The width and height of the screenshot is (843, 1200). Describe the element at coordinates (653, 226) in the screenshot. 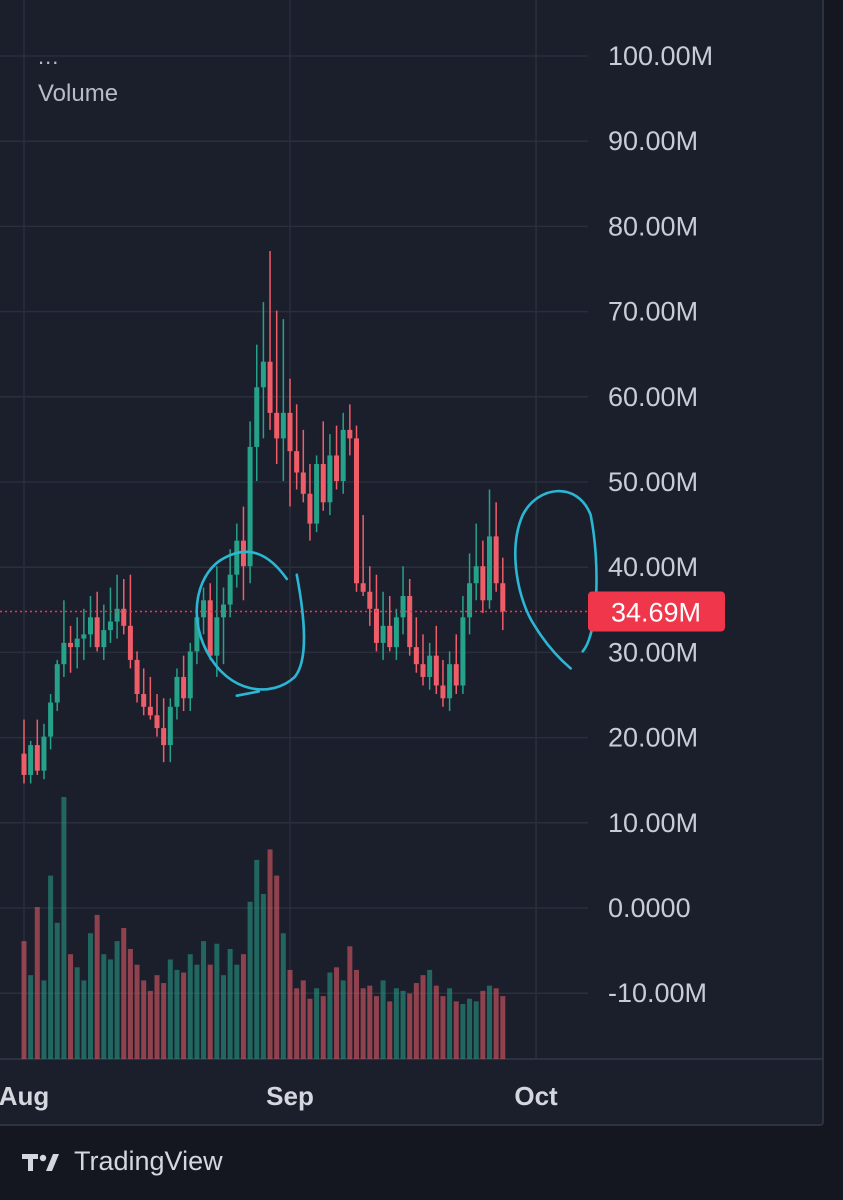

I see `y-tick-label-2: 80.00M` at that location.